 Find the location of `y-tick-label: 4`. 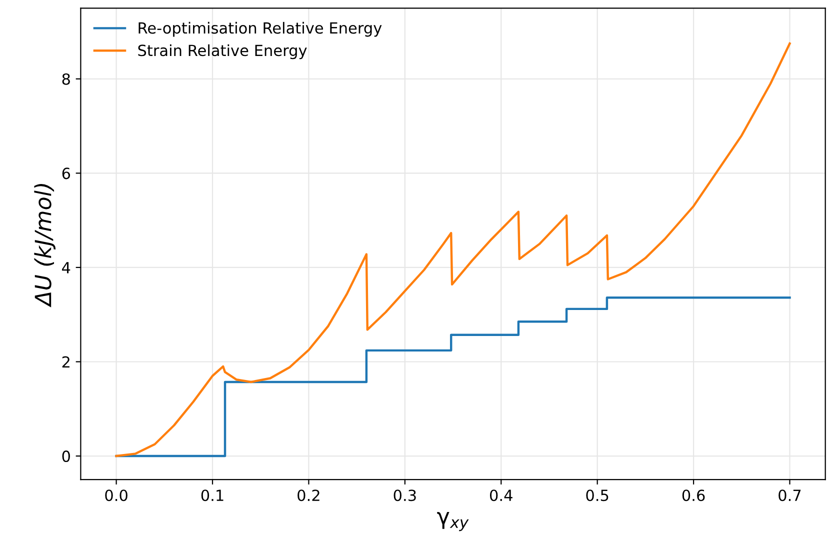

y-tick-label: 4 is located at coordinates (66, 268).